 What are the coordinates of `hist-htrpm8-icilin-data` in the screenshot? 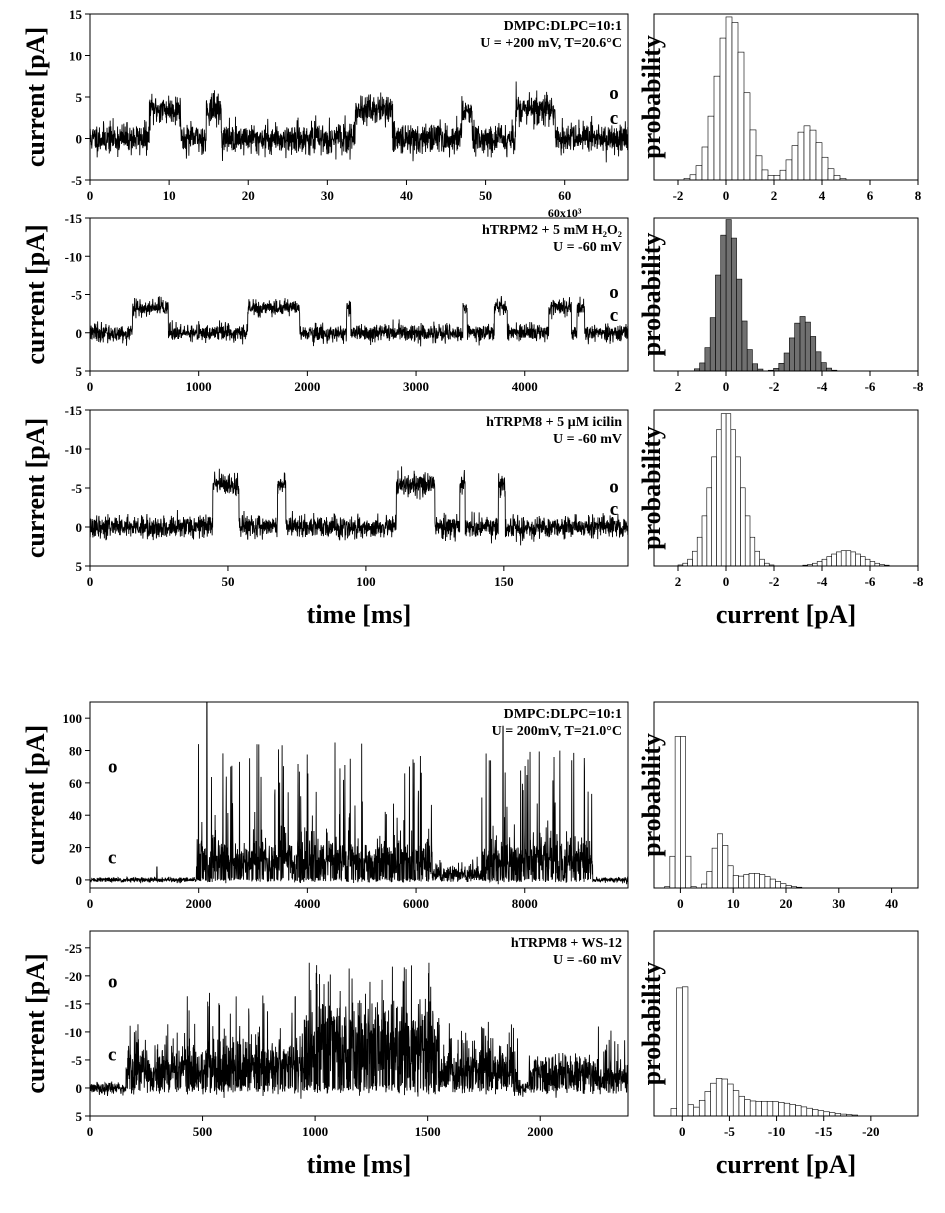 It's located at (783, 489).